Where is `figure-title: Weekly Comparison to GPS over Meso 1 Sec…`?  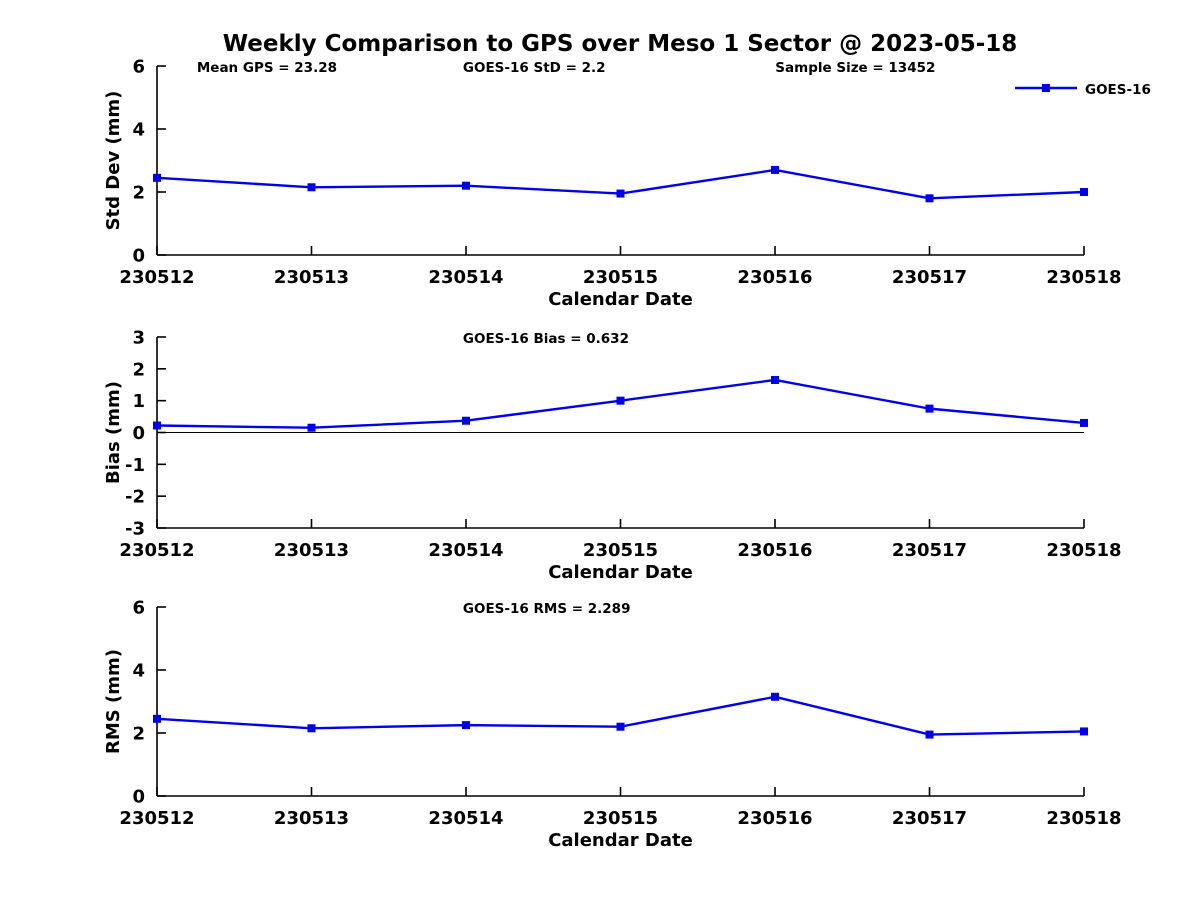 figure-title: Weekly Comparison to GPS over Meso 1 Sec… is located at coordinates (620, 44).